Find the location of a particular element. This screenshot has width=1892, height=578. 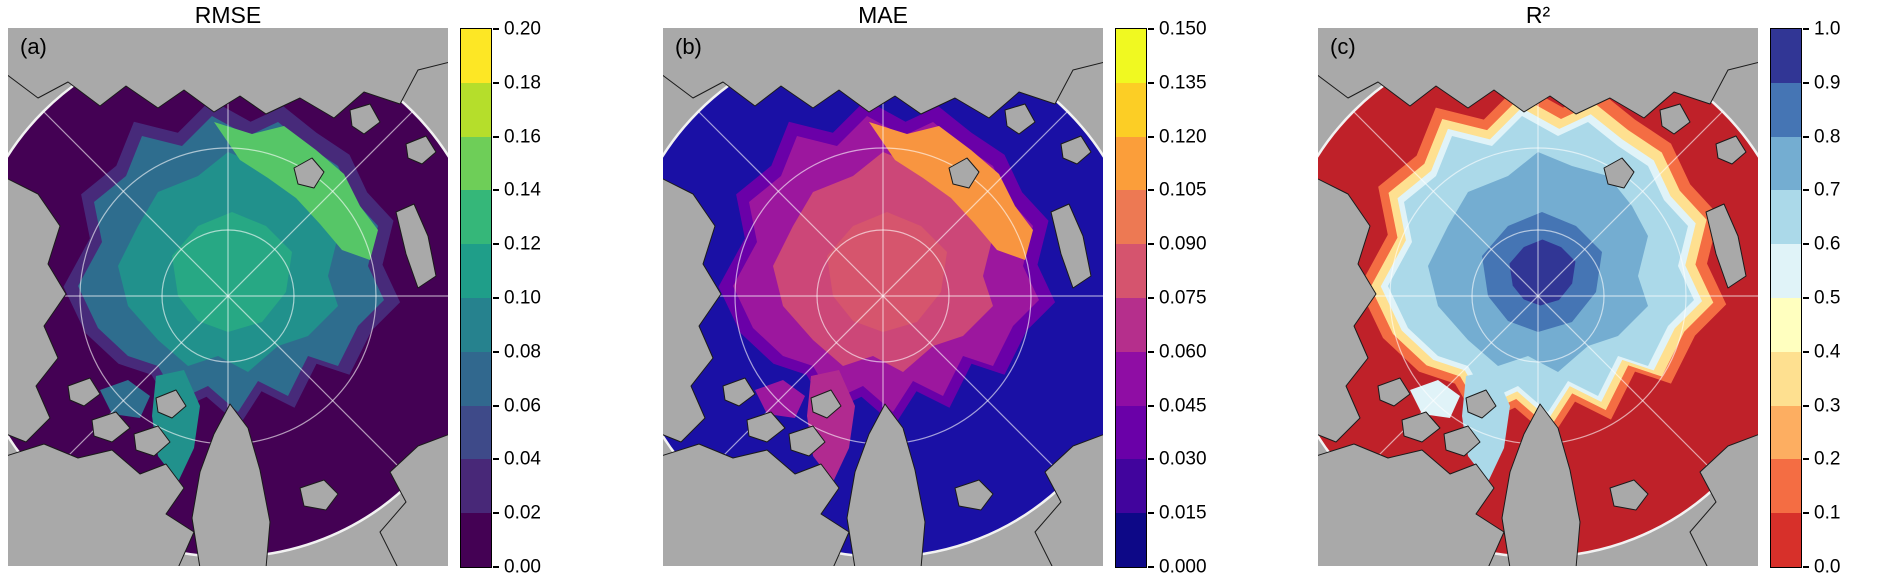

colorbar-tick-label: 0.150 is located at coordinates (1183, 29).